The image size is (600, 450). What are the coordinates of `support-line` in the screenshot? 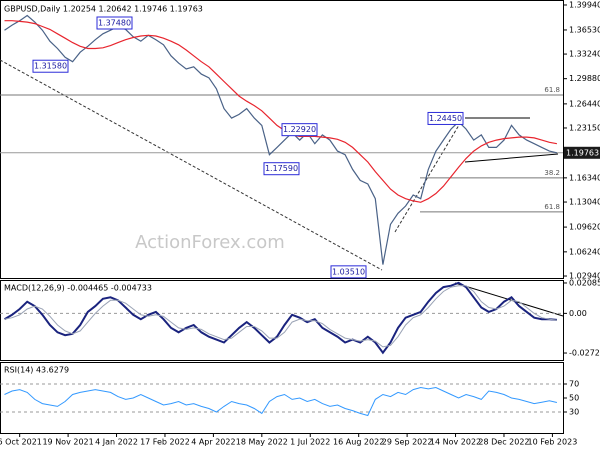 It's located at (511, 158).